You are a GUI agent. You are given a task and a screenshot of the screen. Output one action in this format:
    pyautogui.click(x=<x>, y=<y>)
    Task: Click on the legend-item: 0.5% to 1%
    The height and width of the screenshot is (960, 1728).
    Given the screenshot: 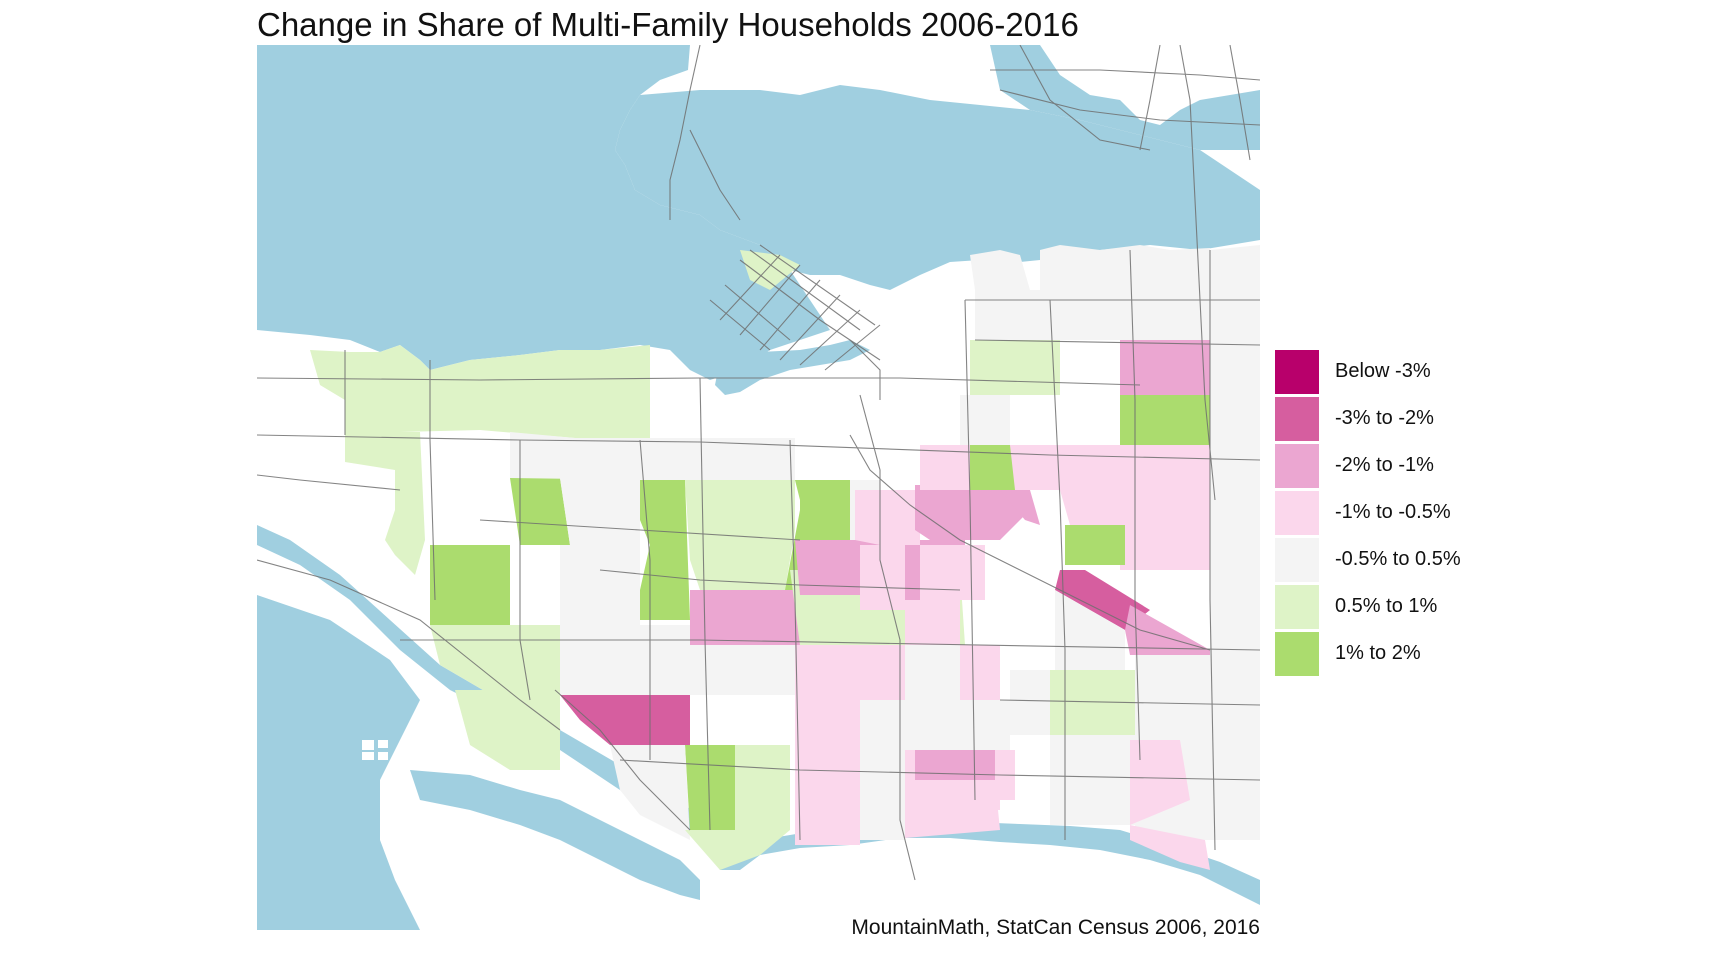 What is the action you would take?
    pyautogui.click(x=1368, y=606)
    